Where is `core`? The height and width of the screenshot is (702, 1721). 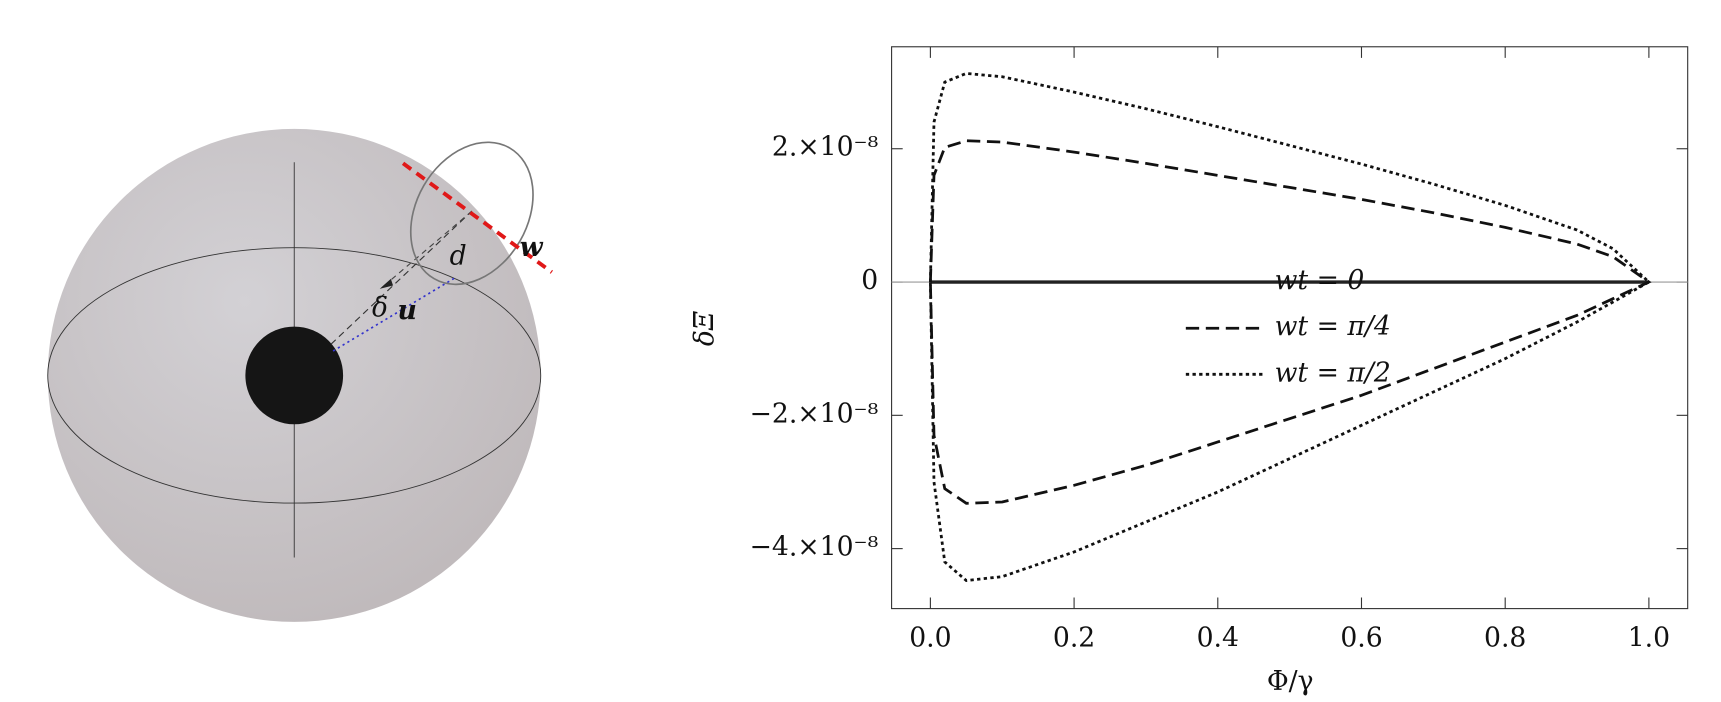
core is located at coordinates (294, 375).